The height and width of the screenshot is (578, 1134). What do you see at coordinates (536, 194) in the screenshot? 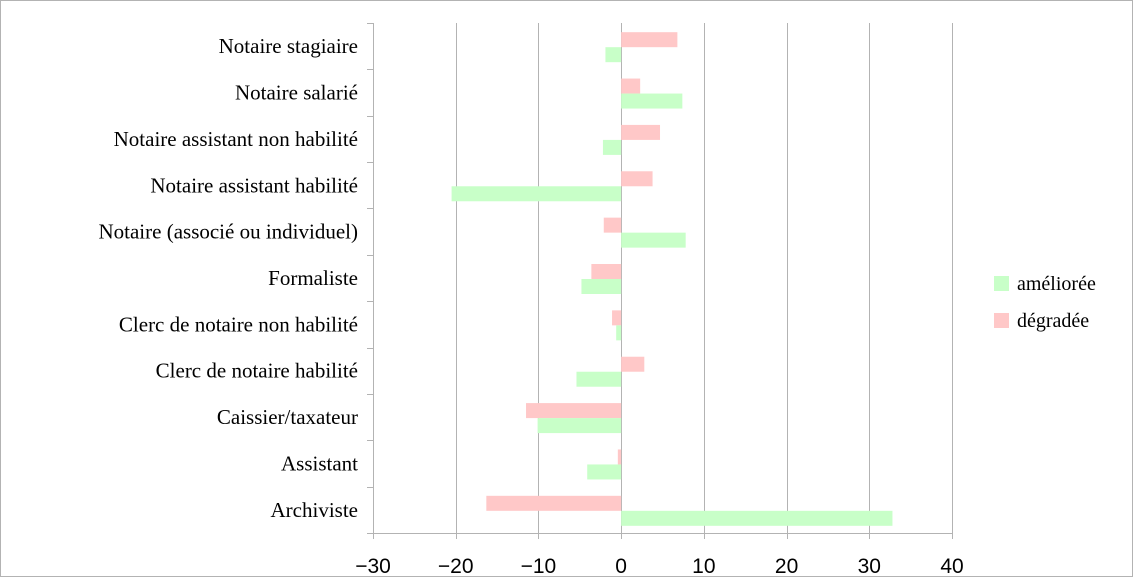
I see `bar-amelioree-notaire-assistant-habilite` at bounding box center [536, 194].